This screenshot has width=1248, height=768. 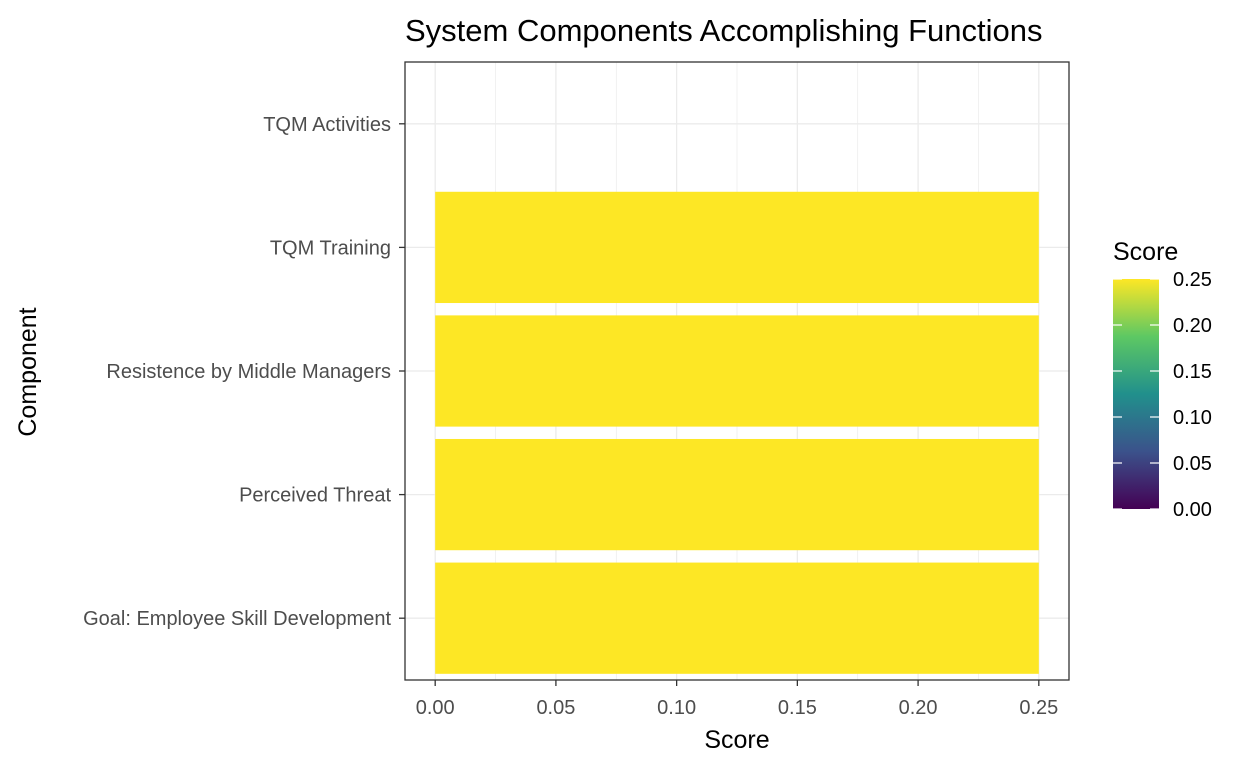 What do you see at coordinates (327, 125) in the screenshot?
I see `y-tick-label: TQM Activities` at bounding box center [327, 125].